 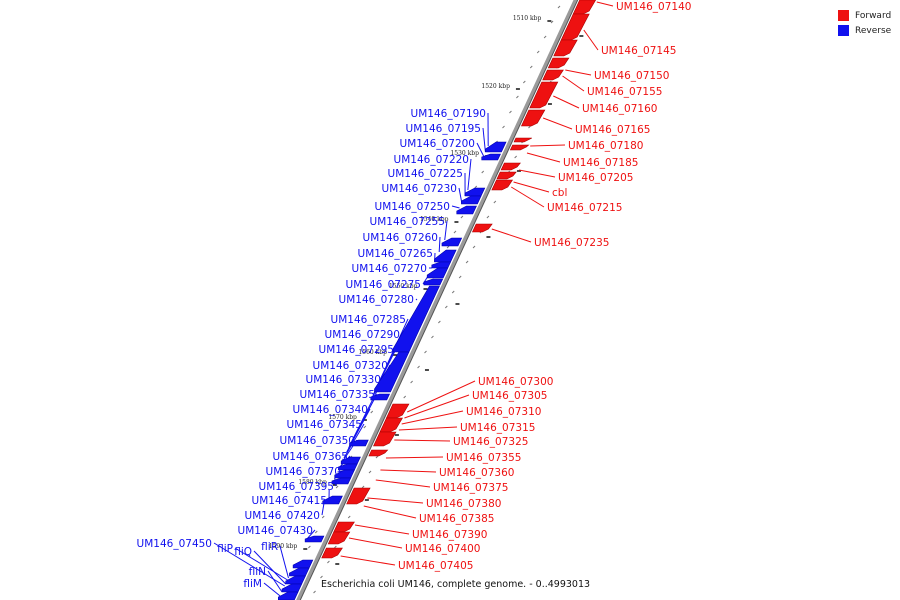 I want to click on forward-gene-label: UM146_07310, so click(x=503, y=412).